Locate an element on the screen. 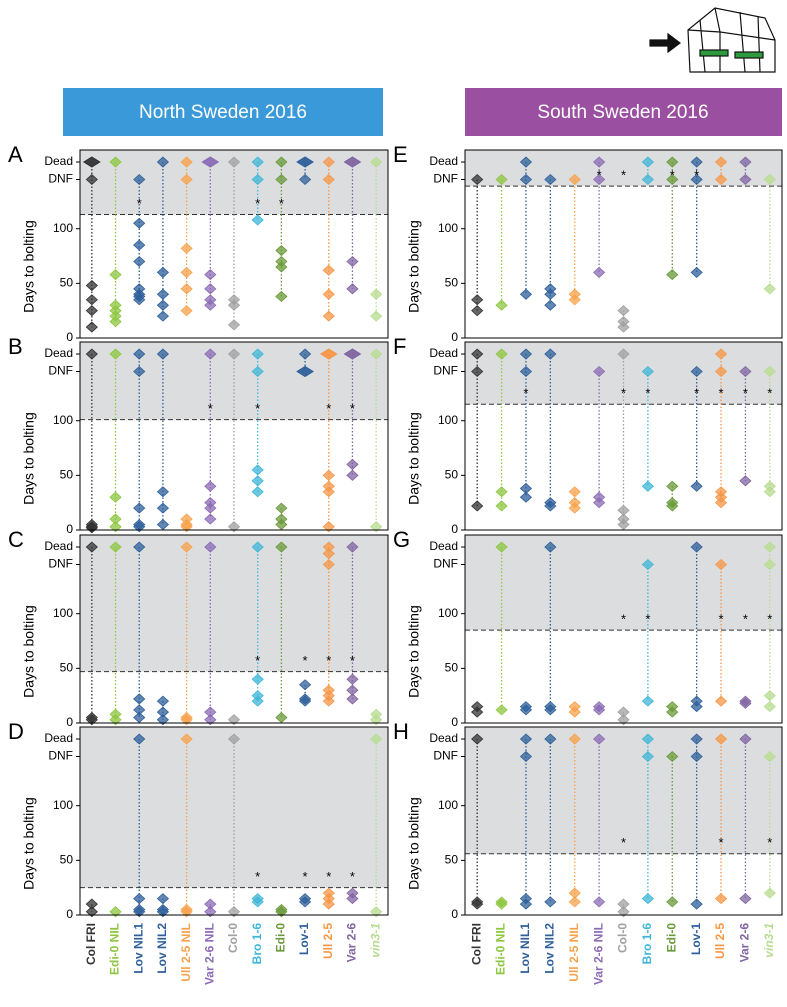 The height and width of the screenshot is (1007, 787). y-tick-label: DNF is located at coordinates (445, 179).